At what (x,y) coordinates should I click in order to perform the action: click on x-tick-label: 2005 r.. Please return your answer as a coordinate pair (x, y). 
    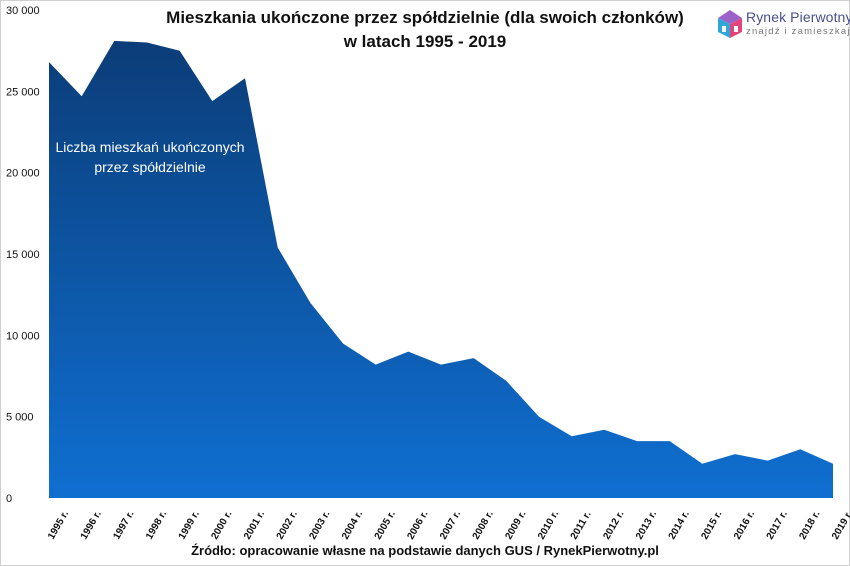
    Looking at the image, I should click on (385, 525).